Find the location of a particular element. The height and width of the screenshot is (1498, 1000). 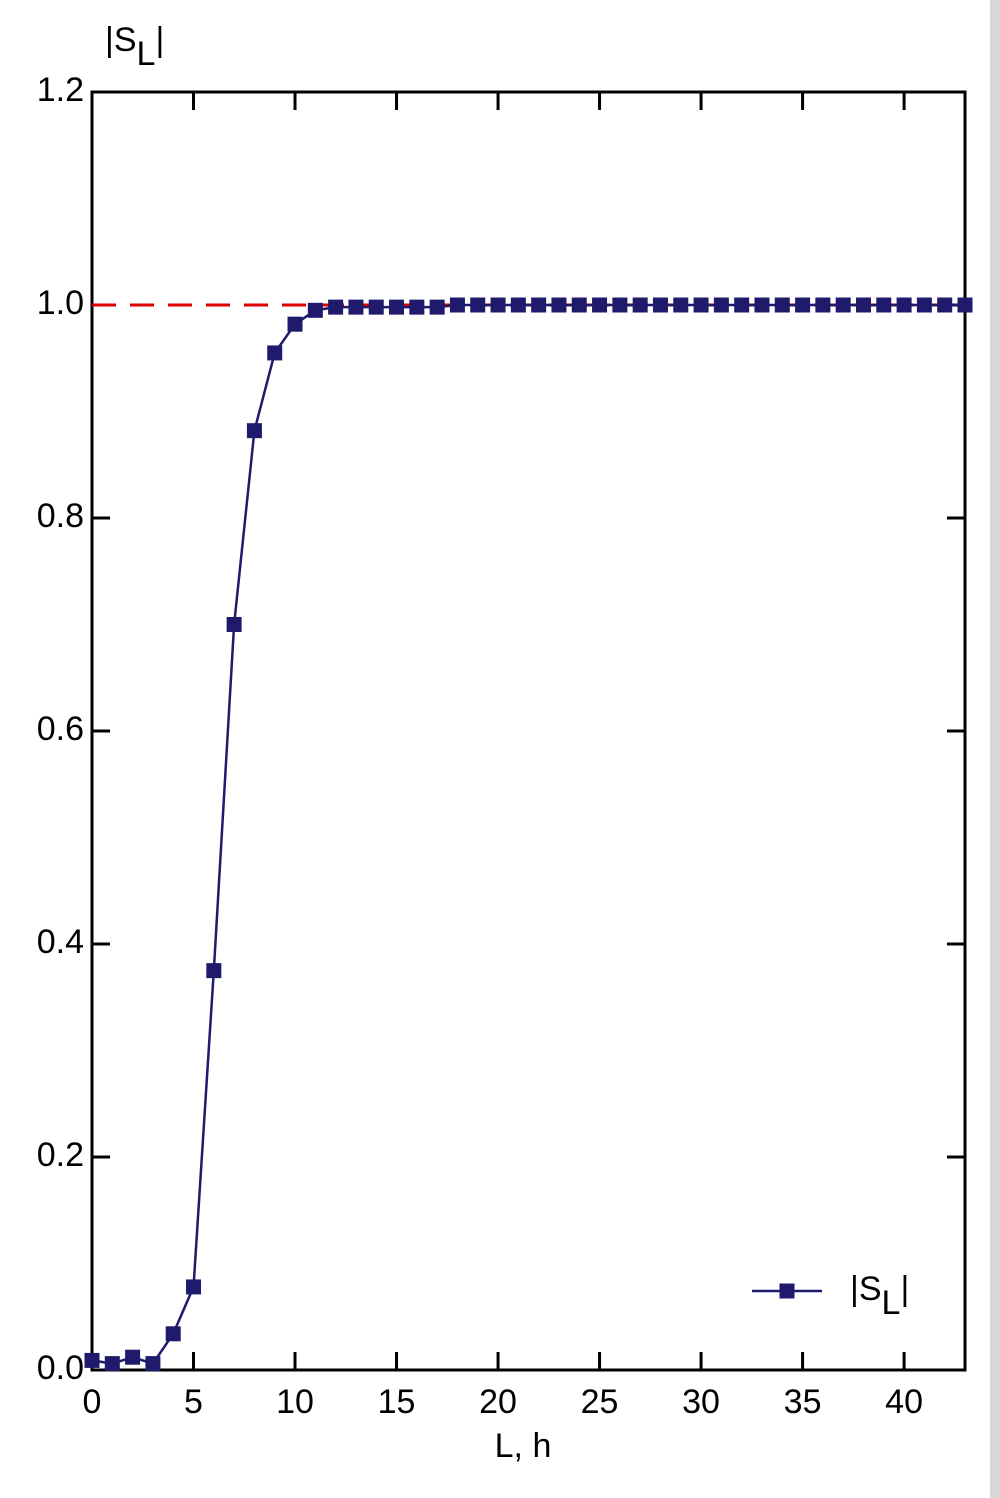

x-tick-label: 5 is located at coordinates (193, 1402).